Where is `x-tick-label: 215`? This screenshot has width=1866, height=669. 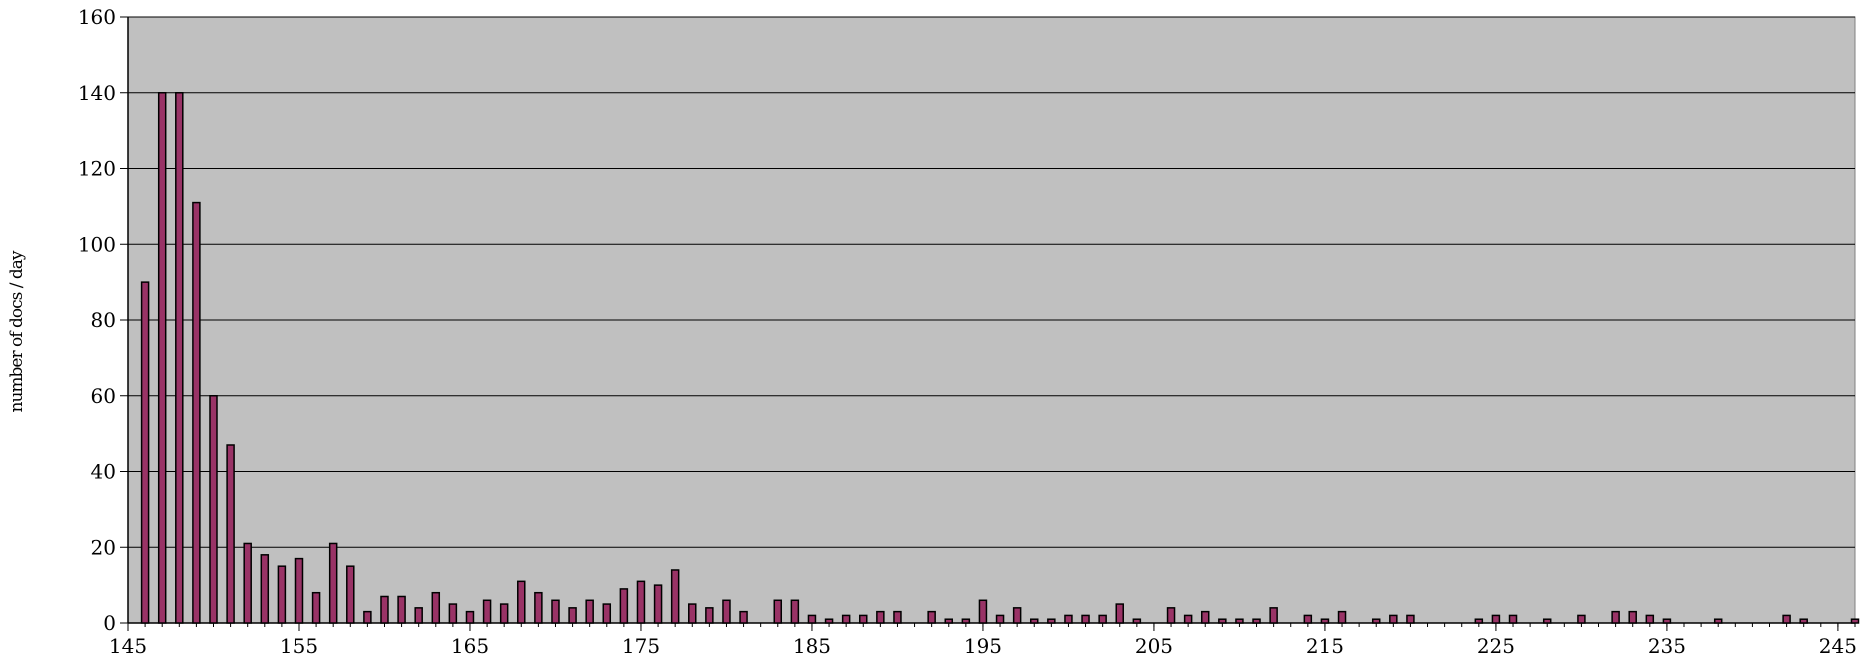
x-tick-label: 215 is located at coordinates (1325, 646).